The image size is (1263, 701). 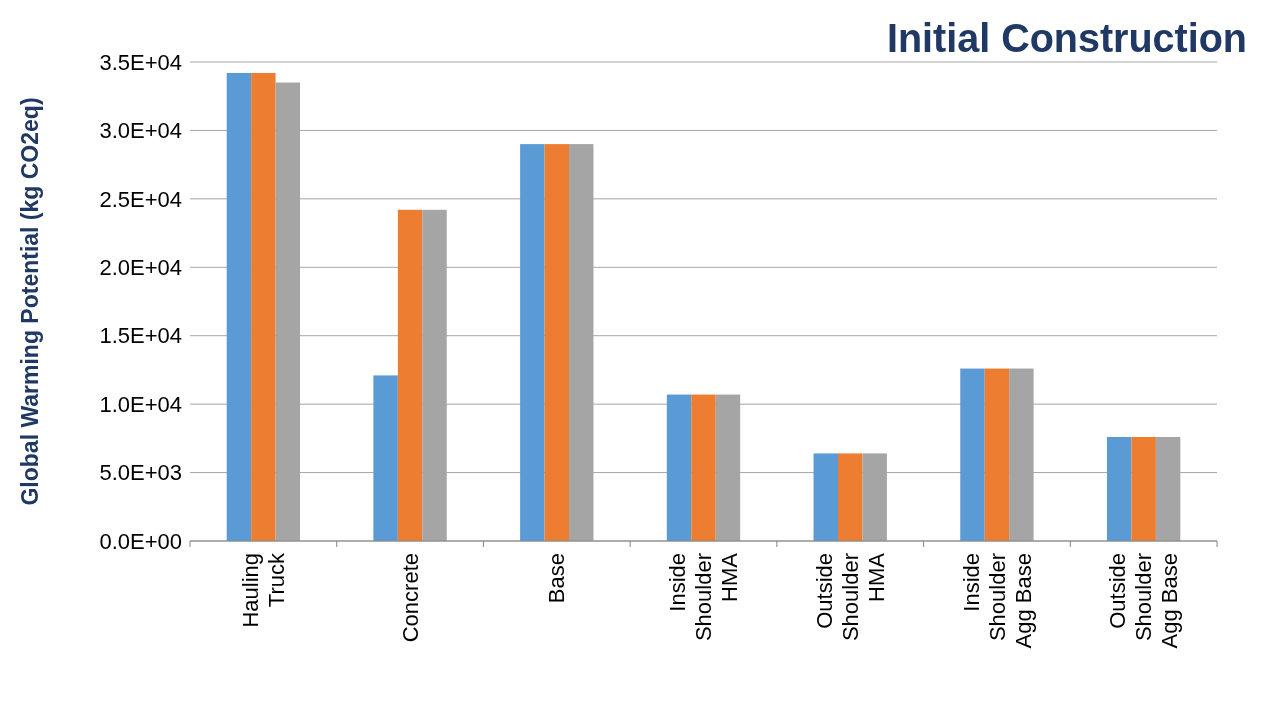 I want to click on y-tick-label: 5.0E+03, so click(x=140, y=473).